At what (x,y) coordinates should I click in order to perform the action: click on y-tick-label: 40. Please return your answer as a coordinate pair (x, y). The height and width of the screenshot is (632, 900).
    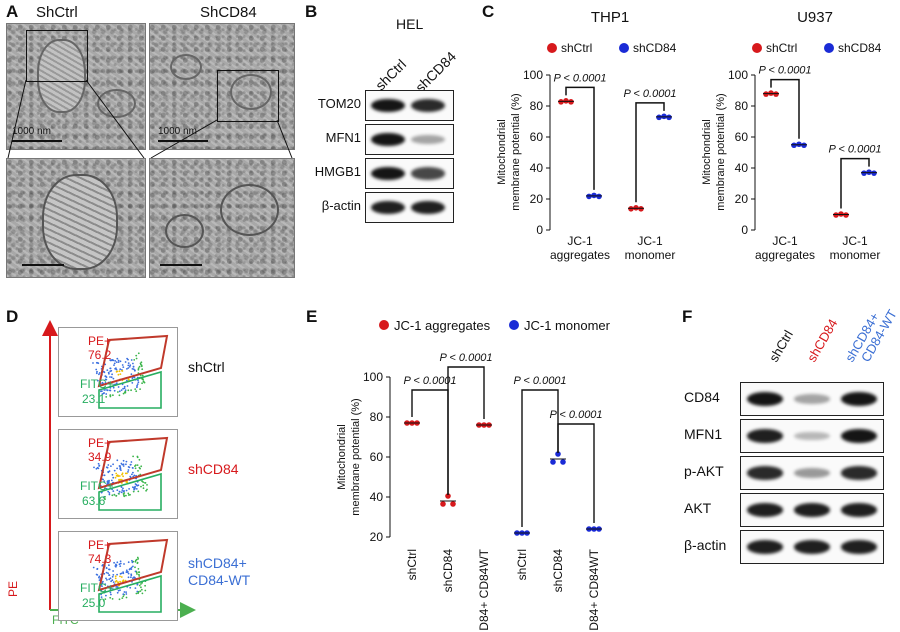
    Looking at the image, I should click on (742, 168).